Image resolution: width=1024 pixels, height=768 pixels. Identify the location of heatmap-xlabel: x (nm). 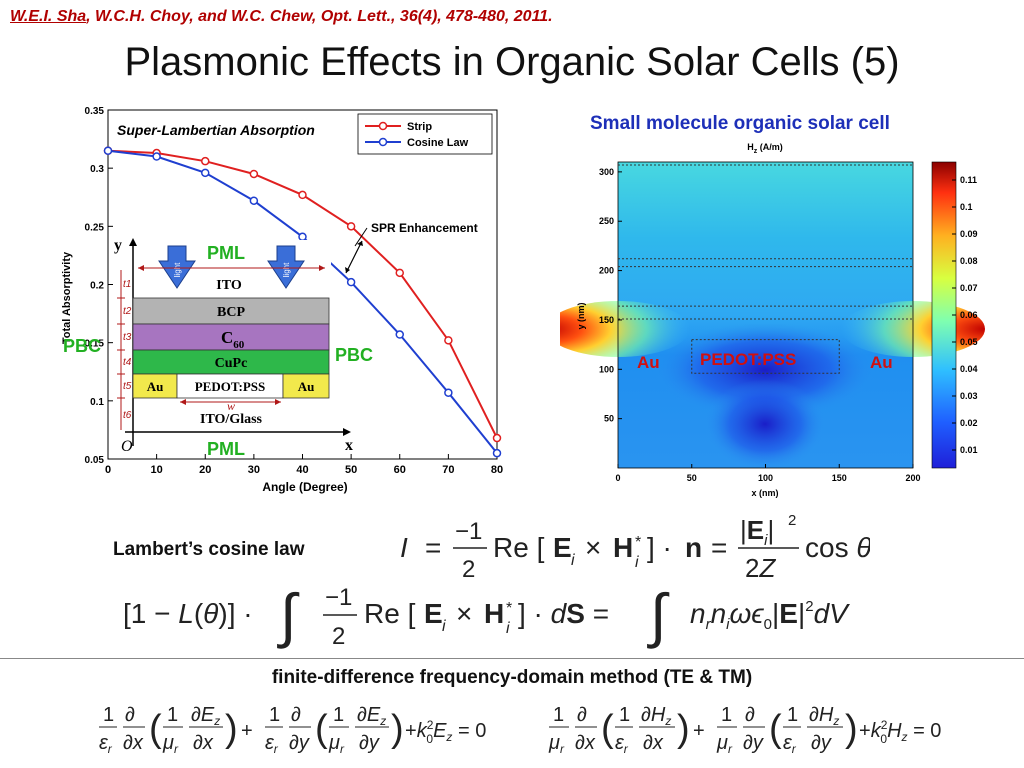
(765, 493).